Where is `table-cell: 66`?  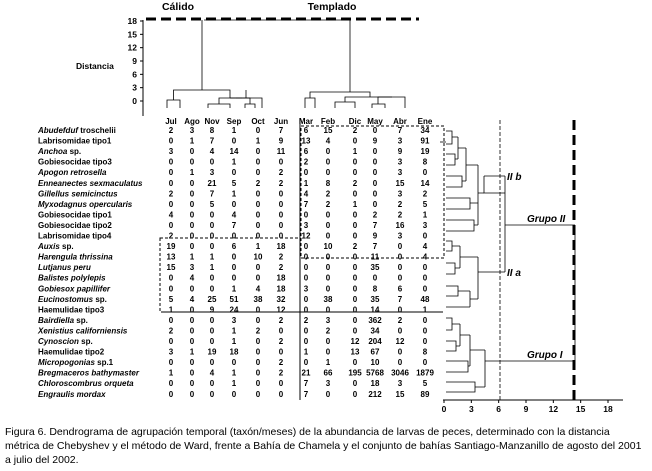
table-cell: 66 is located at coordinates (328, 373).